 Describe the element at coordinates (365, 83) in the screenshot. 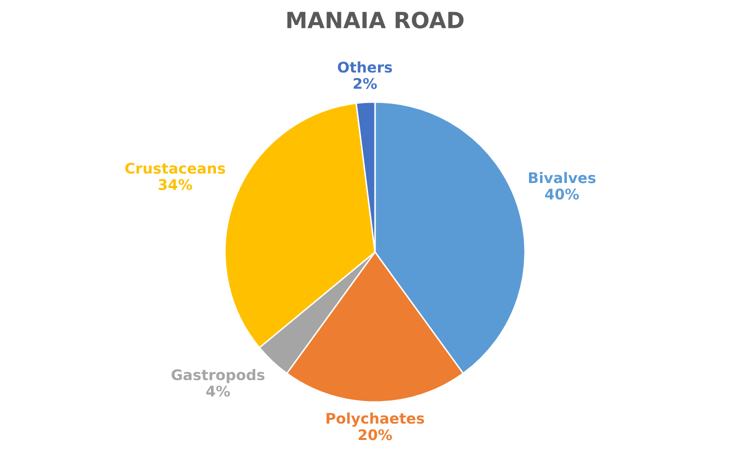

I see `data-label: 2%` at that location.